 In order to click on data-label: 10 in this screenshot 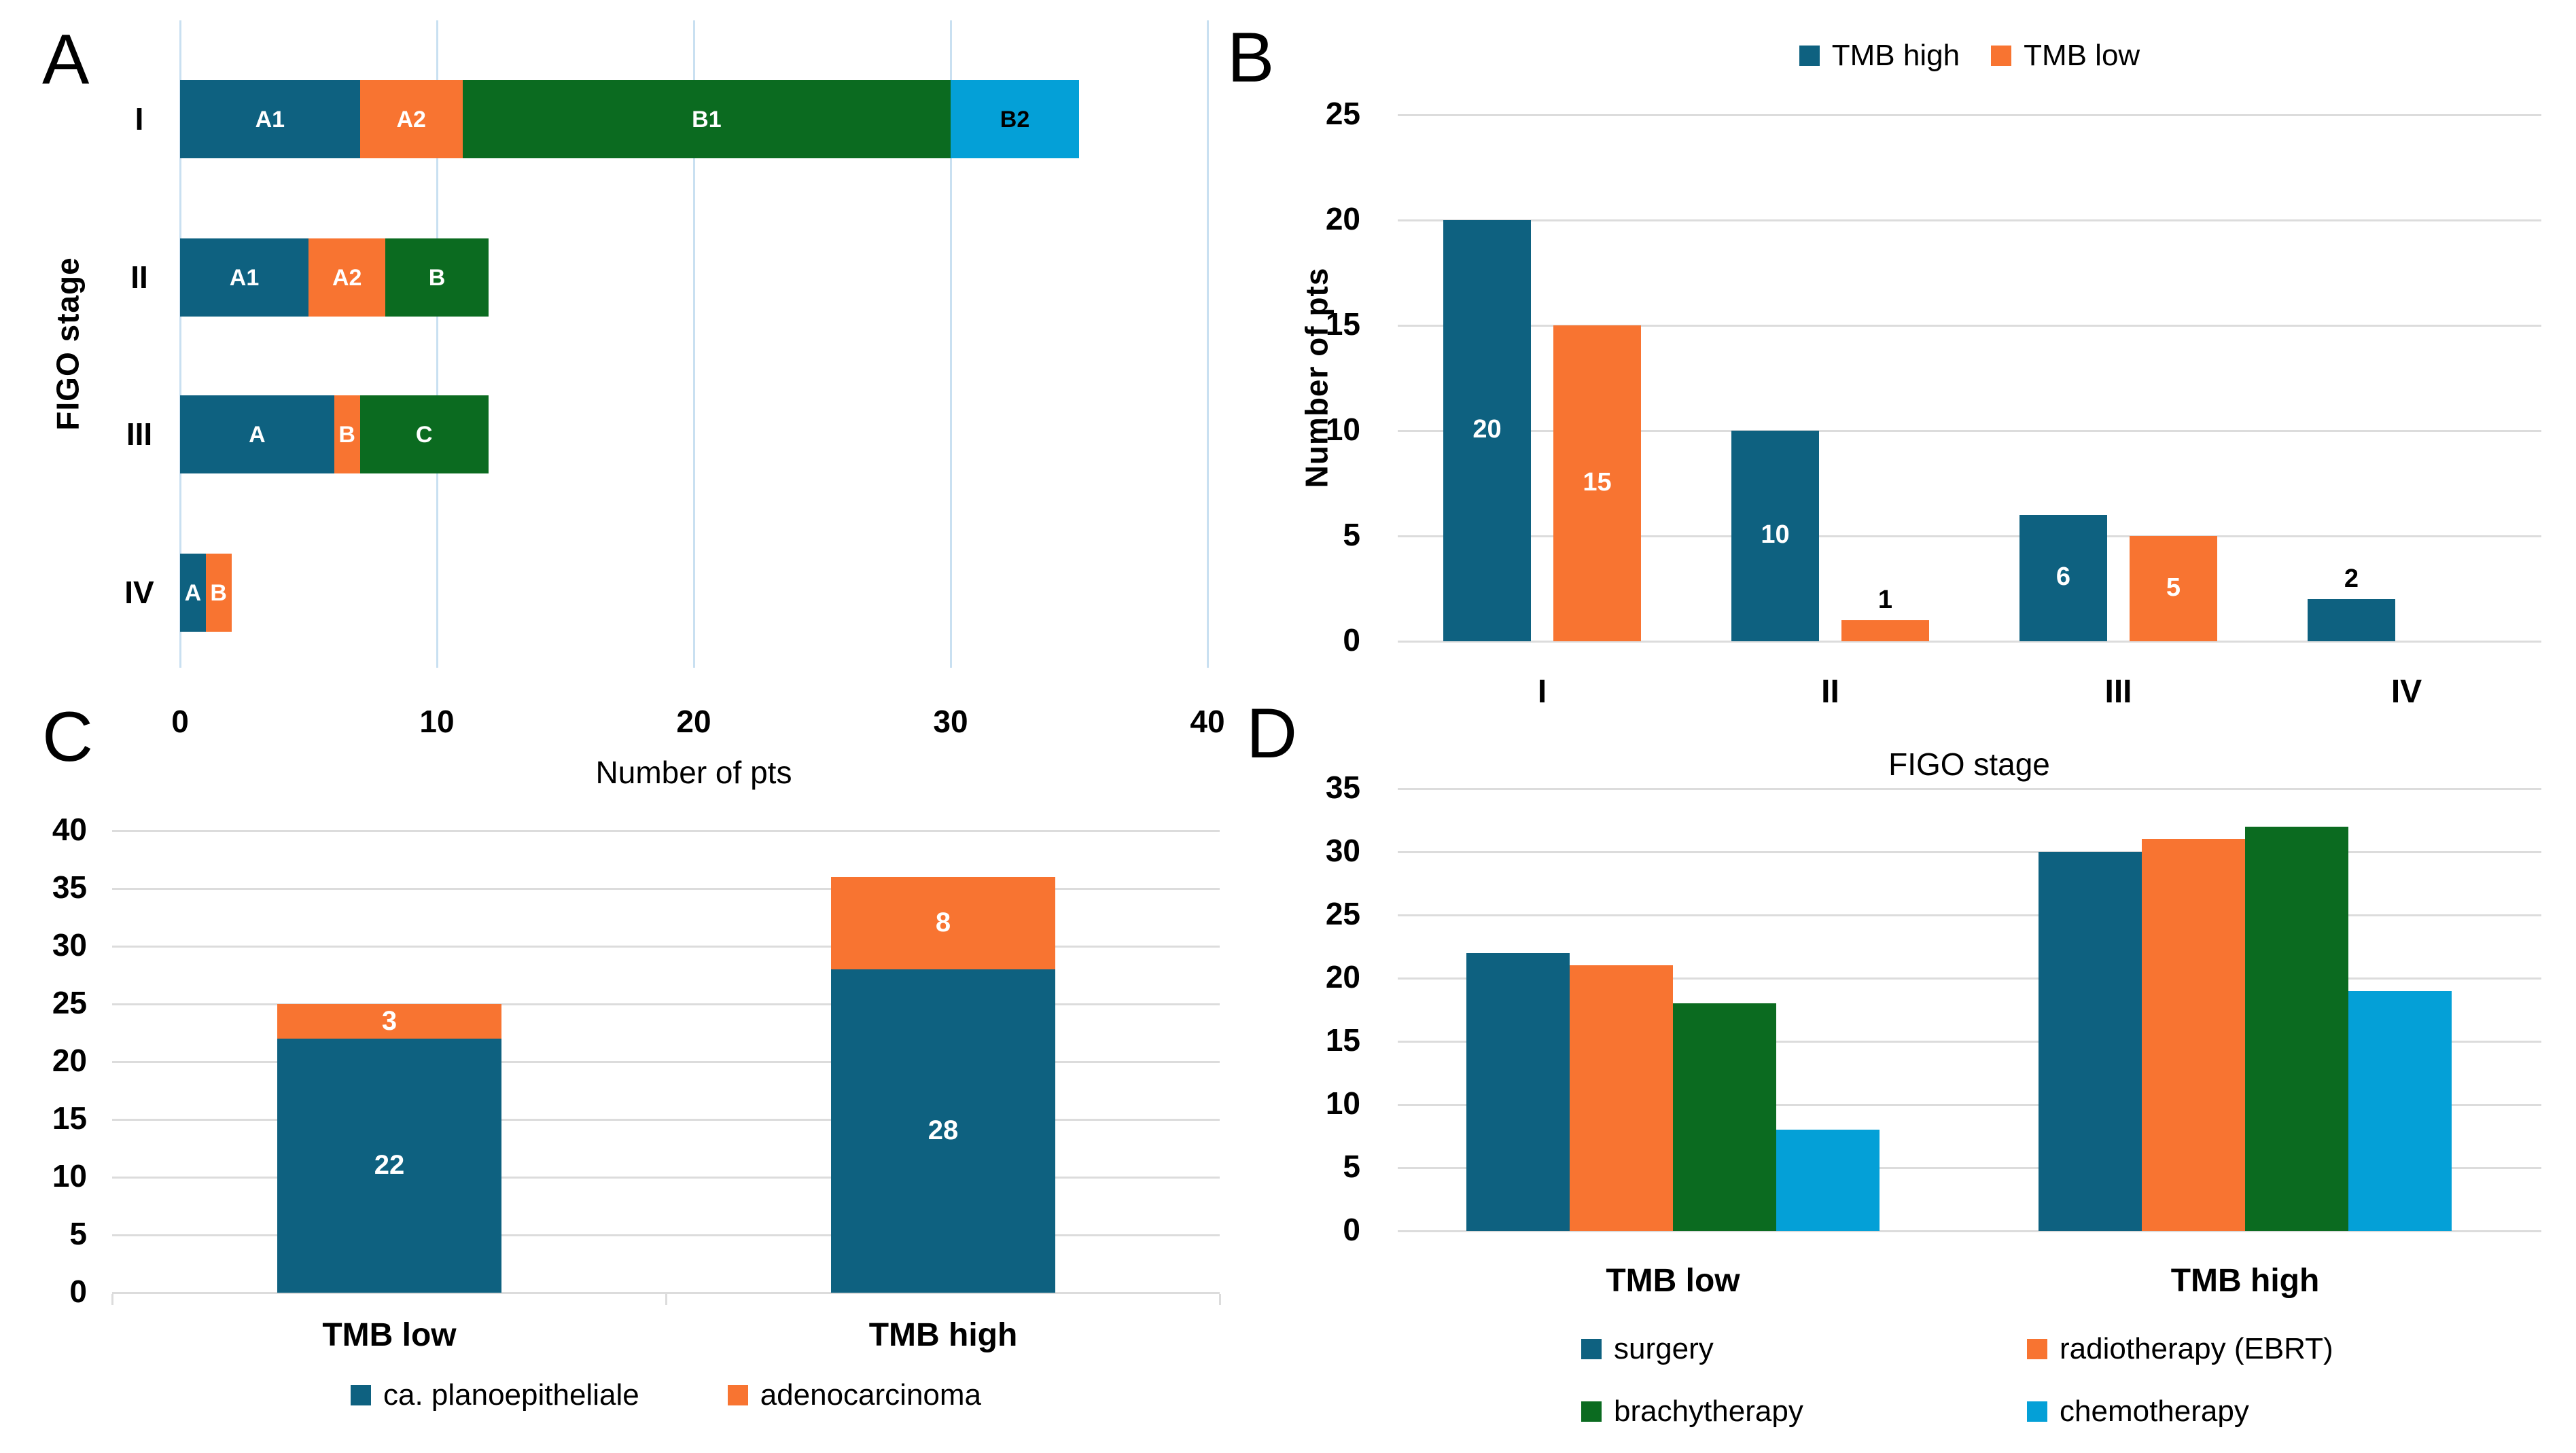, I will do `click(1775, 534)`.